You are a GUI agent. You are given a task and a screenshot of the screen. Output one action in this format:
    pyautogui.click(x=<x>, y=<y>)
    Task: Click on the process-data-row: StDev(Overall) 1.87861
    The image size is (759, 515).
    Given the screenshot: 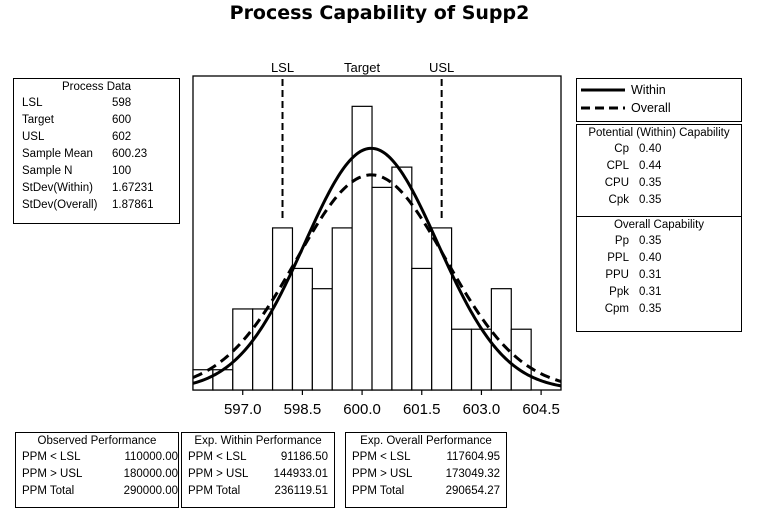 What is the action you would take?
    pyautogui.click(x=96, y=204)
    